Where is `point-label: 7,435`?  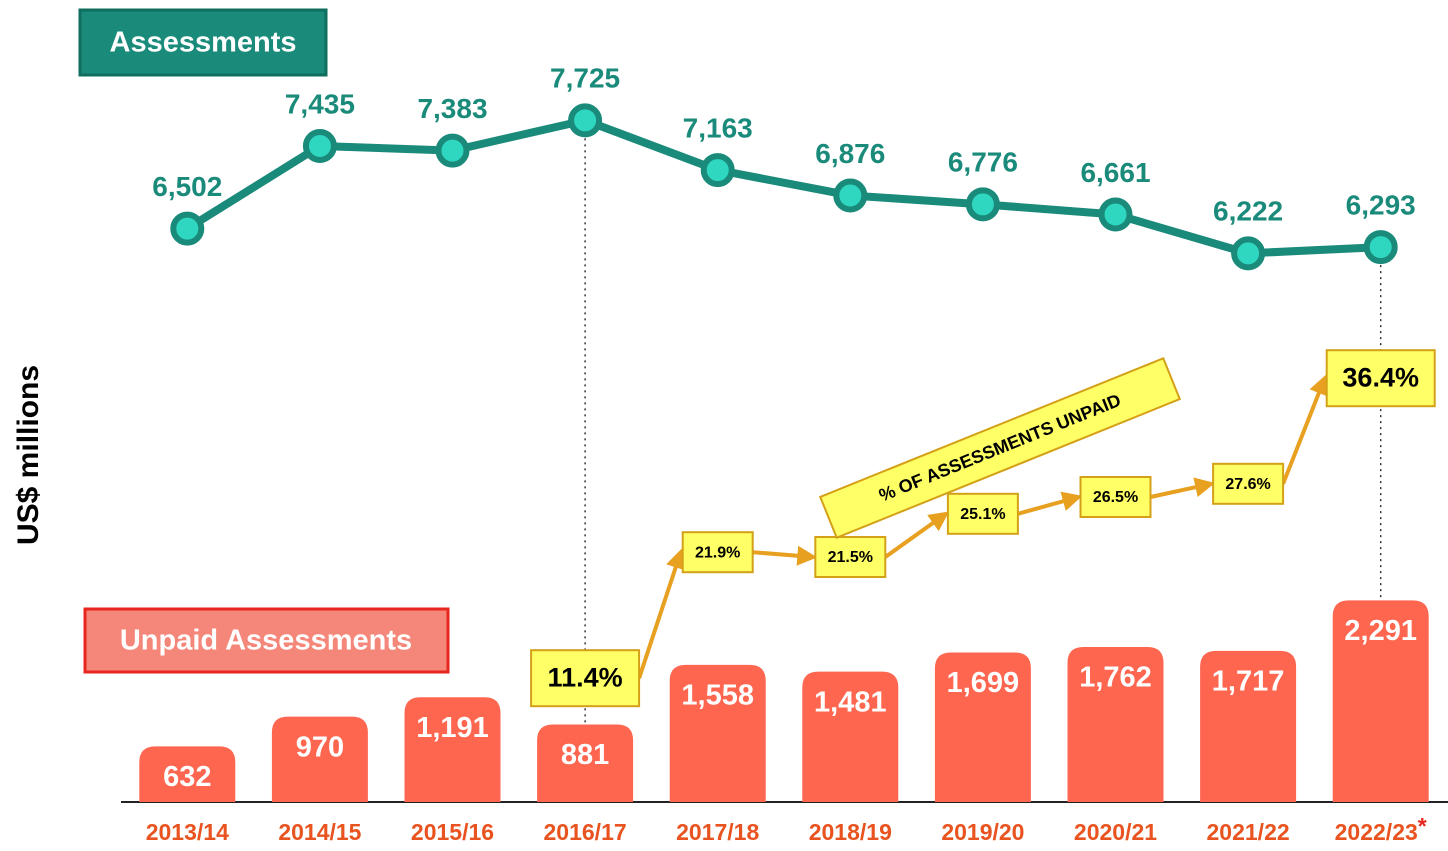
point-label: 7,435 is located at coordinates (320, 103).